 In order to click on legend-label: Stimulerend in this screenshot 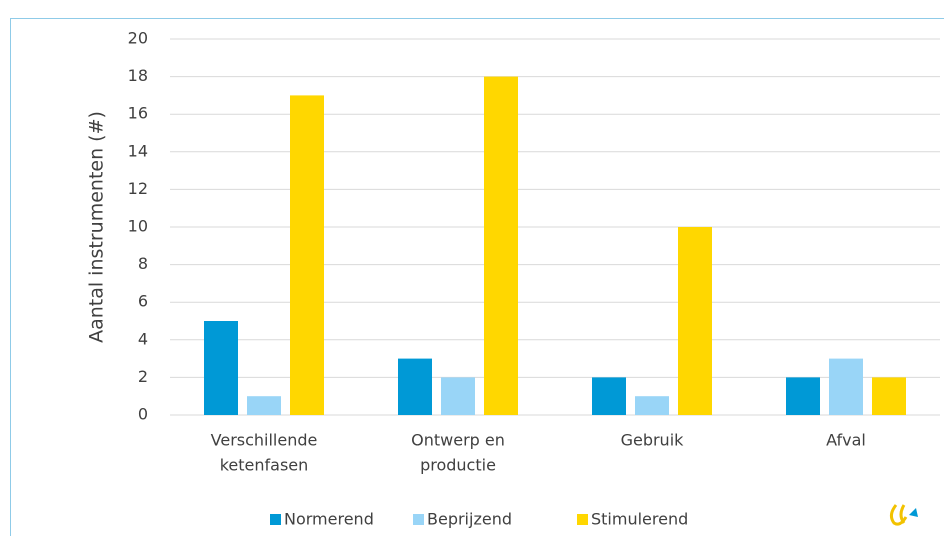, I will do `click(639, 519)`.